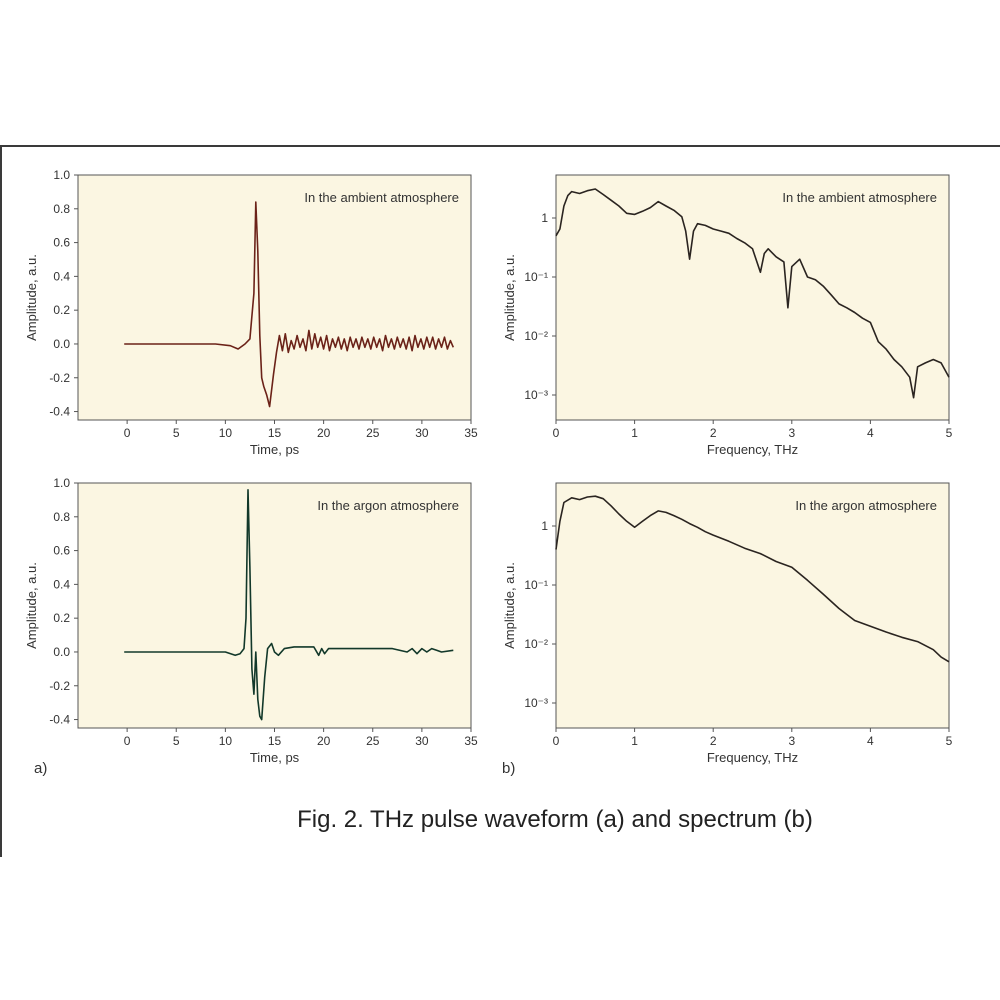 The height and width of the screenshot is (1000, 1000). What do you see at coordinates (634, 741) in the screenshot?
I see `argon-spectrum-xtick-label: 1` at bounding box center [634, 741].